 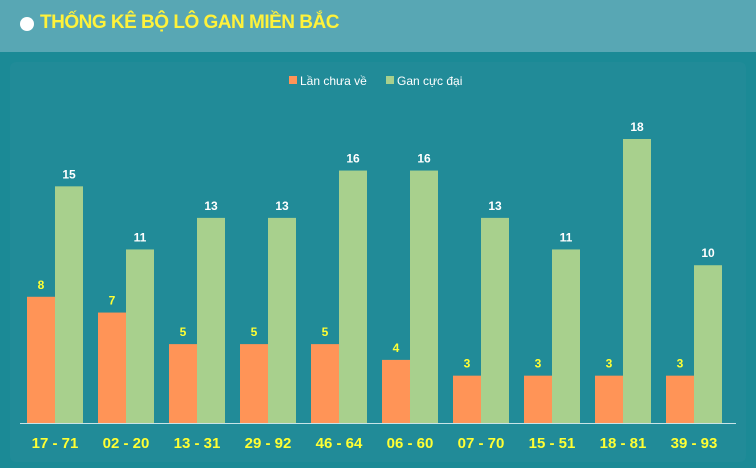 What do you see at coordinates (410, 443) in the screenshot?
I see `x-tick-label: 06 - 60` at bounding box center [410, 443].